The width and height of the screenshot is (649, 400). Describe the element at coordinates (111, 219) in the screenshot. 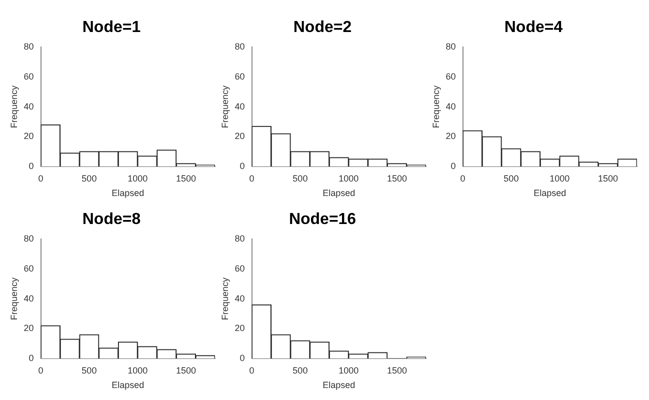

I see `chart-title: Node=8` at that location.